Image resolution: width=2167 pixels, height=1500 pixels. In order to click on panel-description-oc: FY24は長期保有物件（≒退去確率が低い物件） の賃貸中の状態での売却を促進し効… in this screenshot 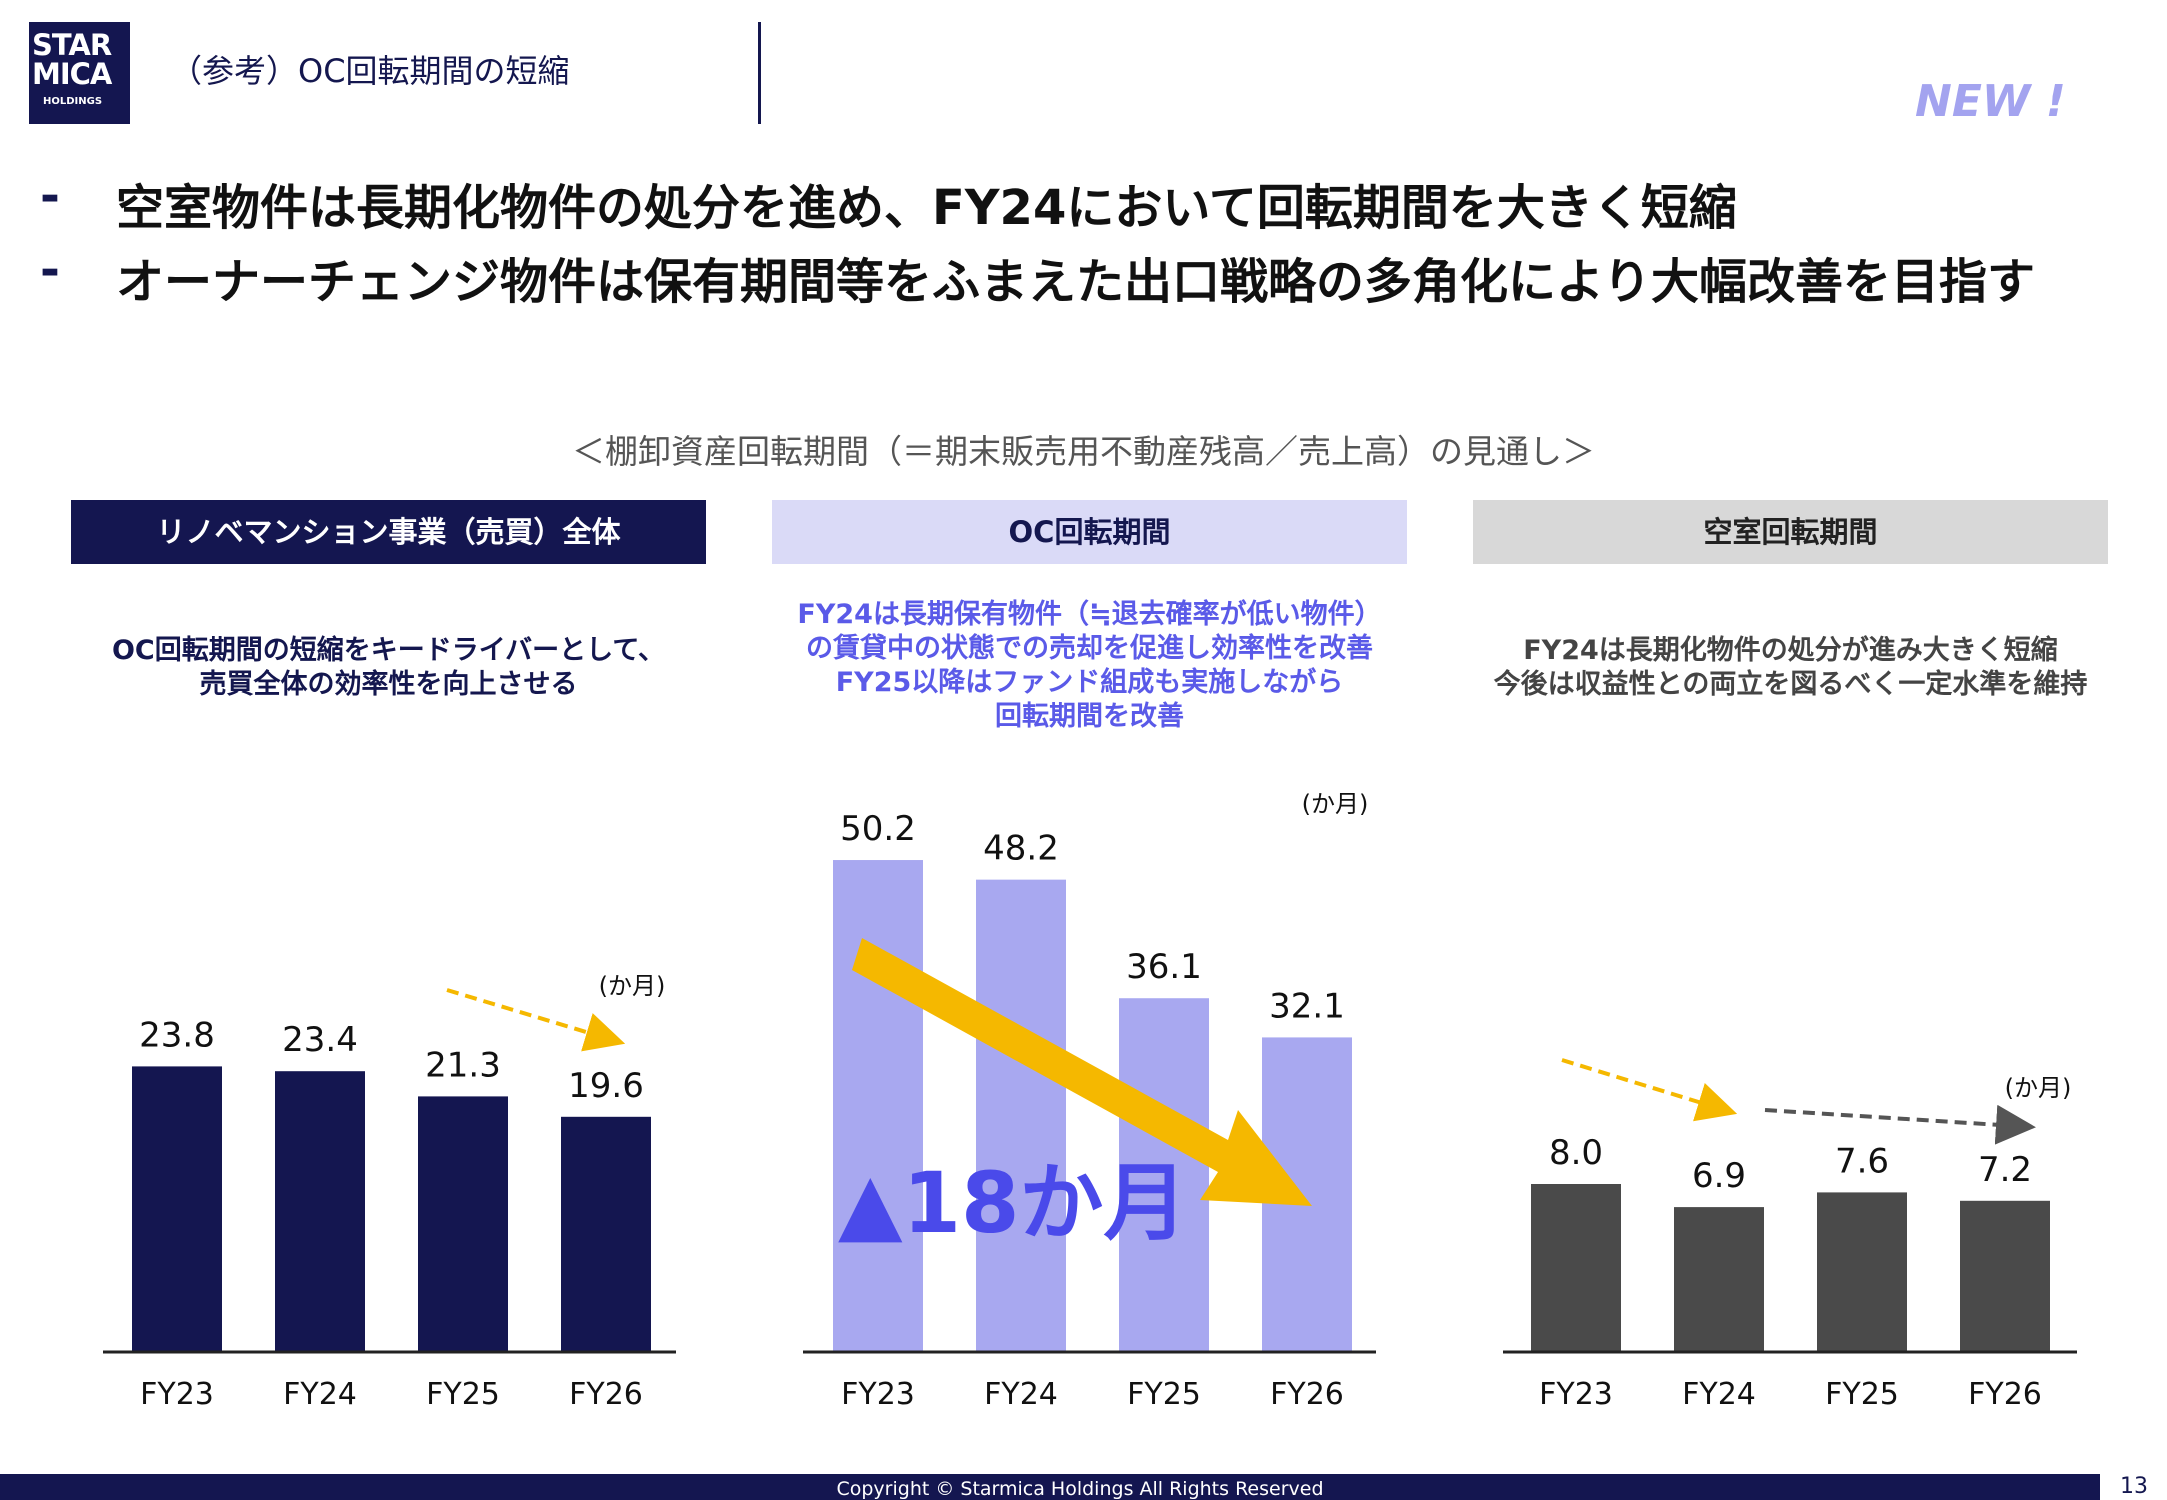, I will do `click(1089, 666)`.